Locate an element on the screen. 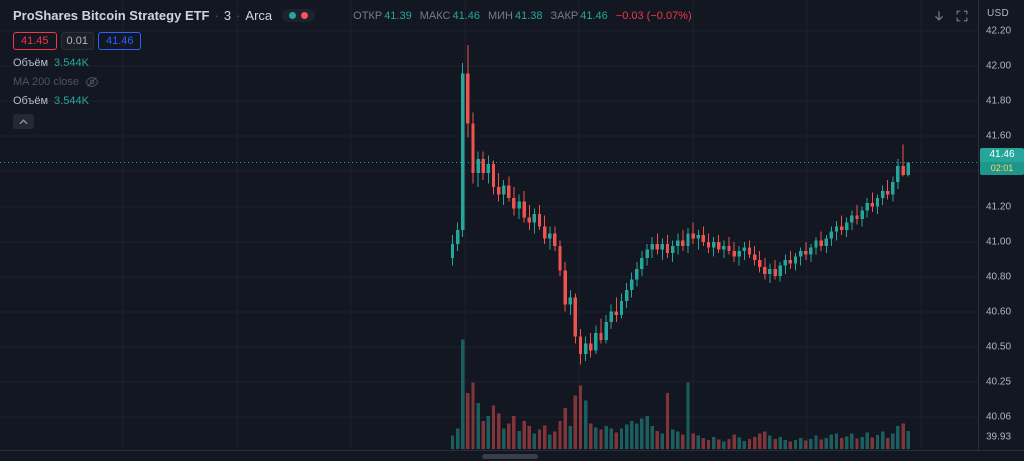 The width and height of the screenshot is (1024, 461). bar-countdown: 02:01 is located at coordinates (1002, 169).